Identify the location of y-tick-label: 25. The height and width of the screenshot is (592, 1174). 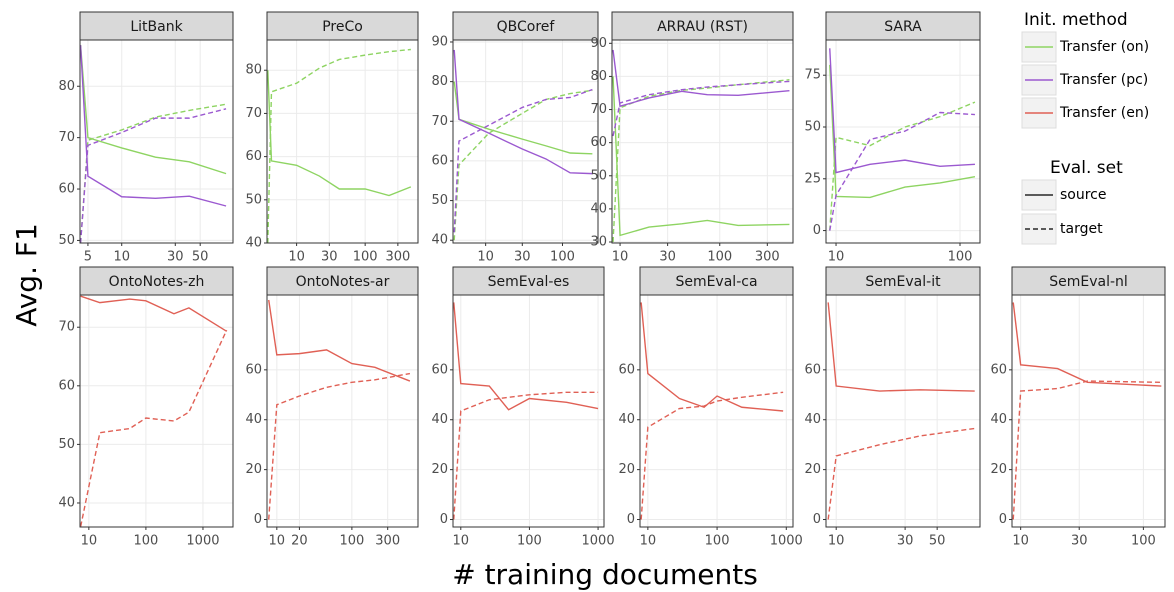
(812, 178).